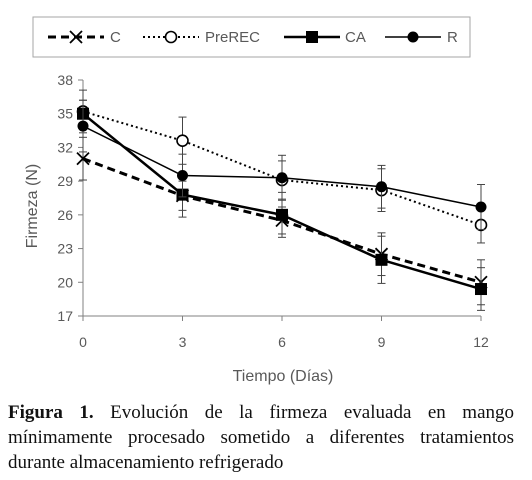  Describe the element at coordinates (201, 37) in the screenshot. I see `legend-item-prerec: PreREC` at that location.